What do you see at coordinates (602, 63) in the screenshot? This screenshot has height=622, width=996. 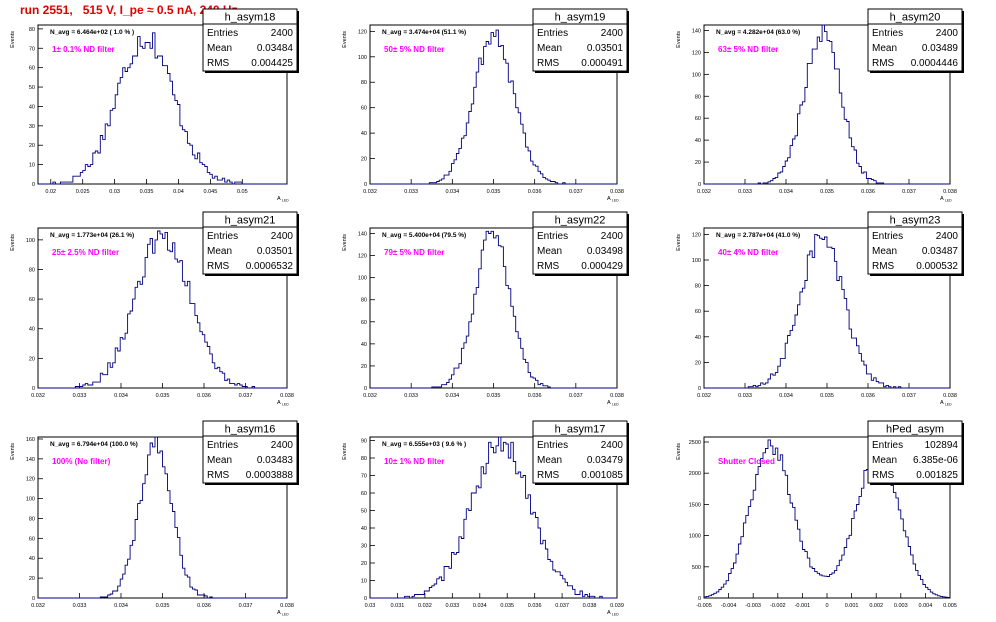 I see `stats-value-rms: 0.000491` at bounding box center [602, 63].